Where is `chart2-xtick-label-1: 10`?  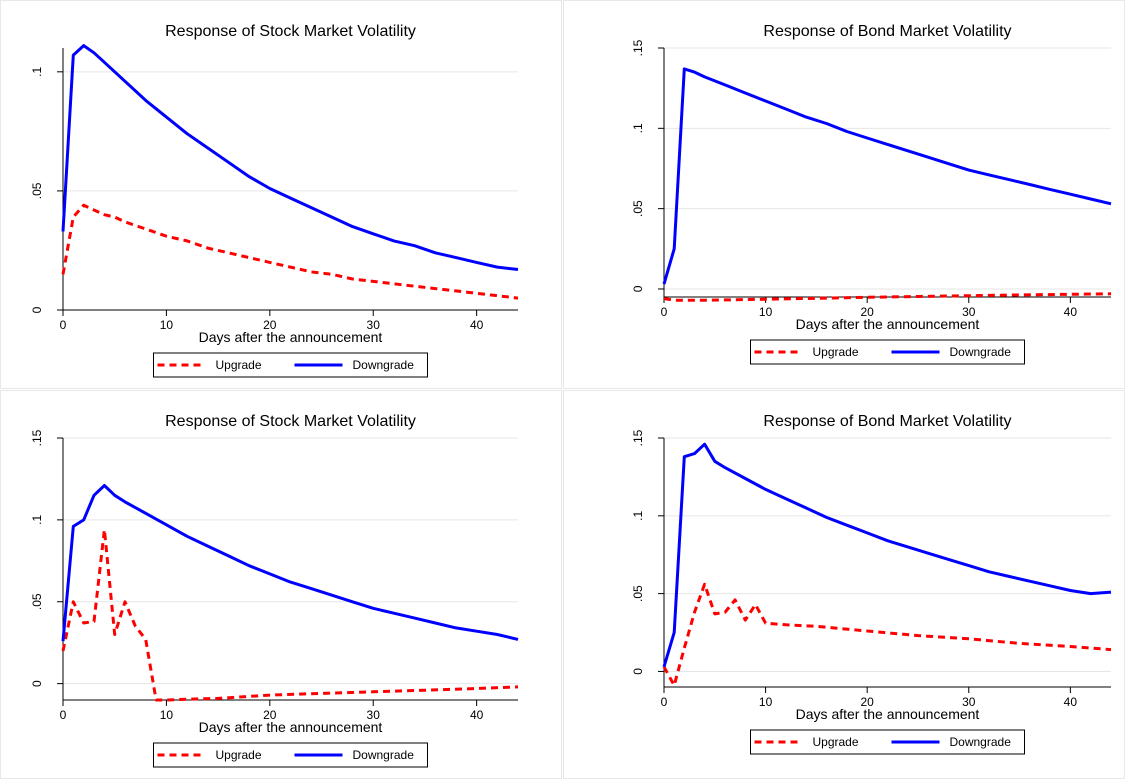
chart2-xtick-label-1: 10 is located at coordinates (167, 715).